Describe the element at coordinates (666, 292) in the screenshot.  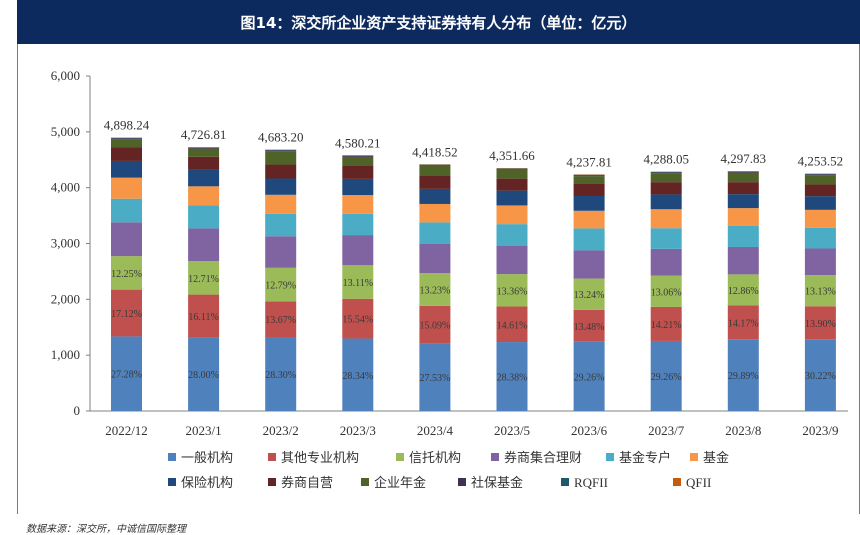
I see `data-label: 13.06%` at that location.